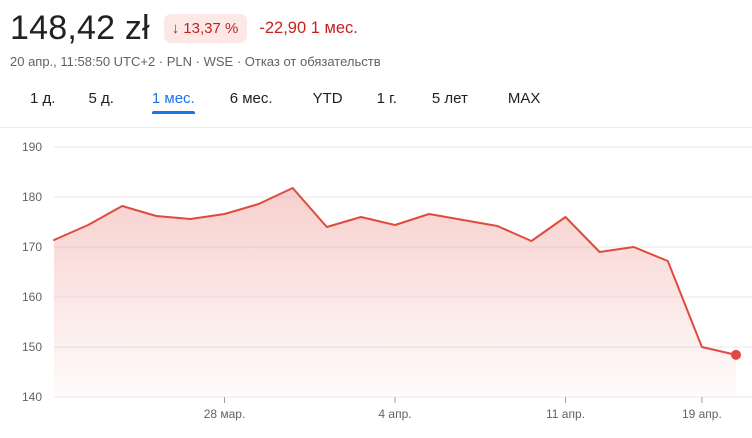  I want to click on y-tick-label: 160, so click(32, 297).